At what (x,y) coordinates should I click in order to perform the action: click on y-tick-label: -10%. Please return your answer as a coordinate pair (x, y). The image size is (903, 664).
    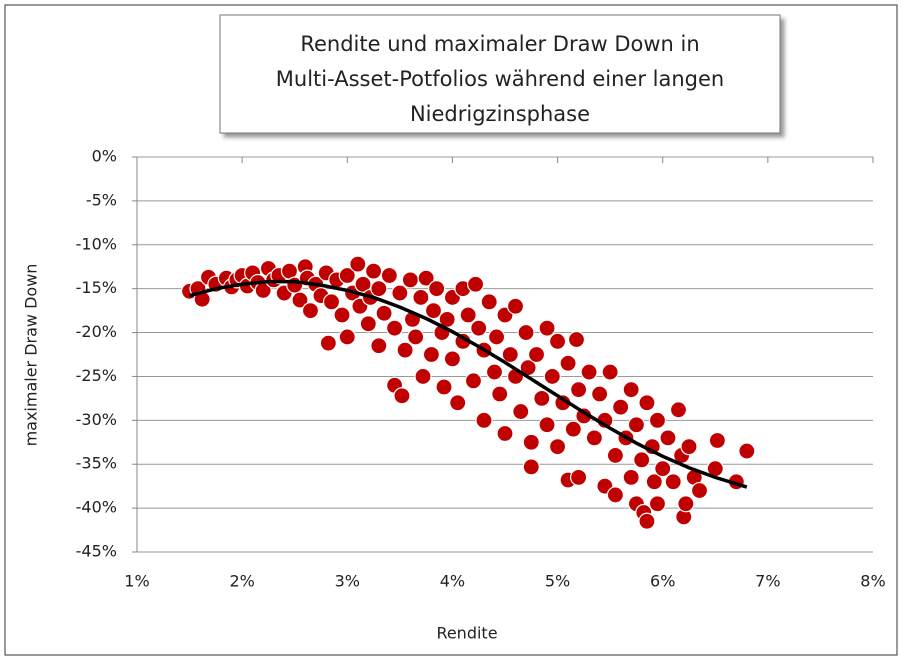
    Looking at the image, I should click on (96, 243).